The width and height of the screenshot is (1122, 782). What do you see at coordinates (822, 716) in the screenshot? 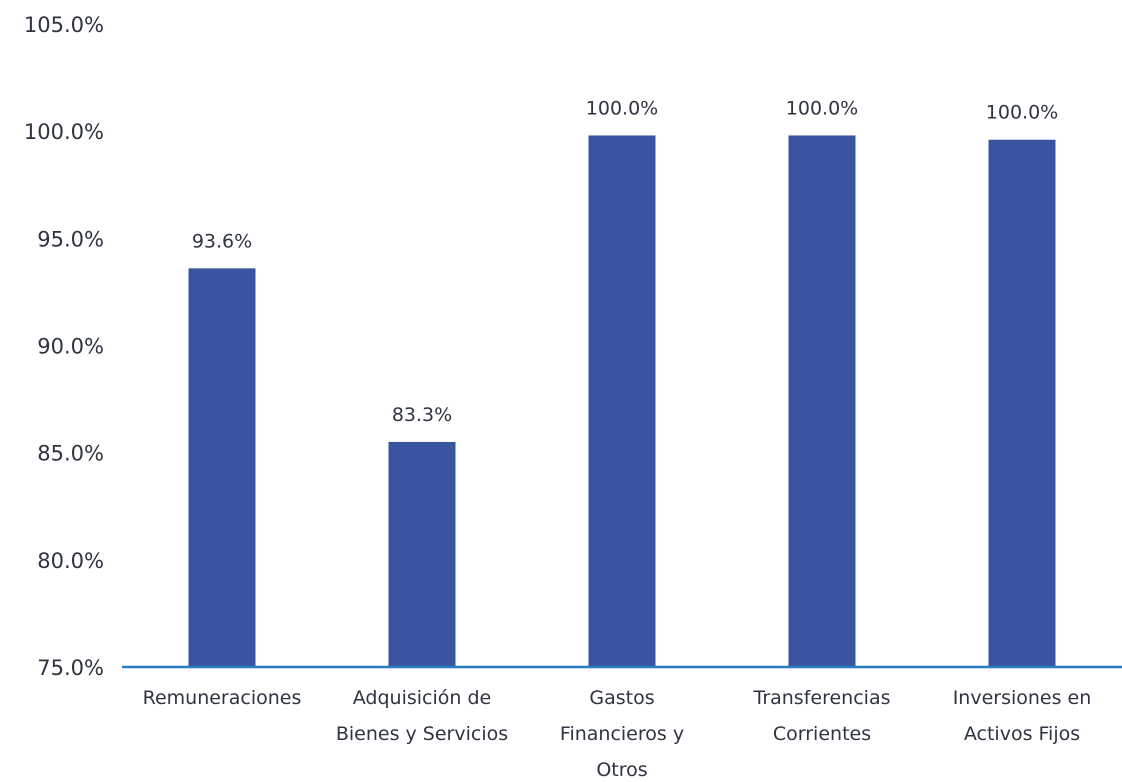
I see `x-tick-label: Transferencias Corrientes` at bounding box center [822, 716].